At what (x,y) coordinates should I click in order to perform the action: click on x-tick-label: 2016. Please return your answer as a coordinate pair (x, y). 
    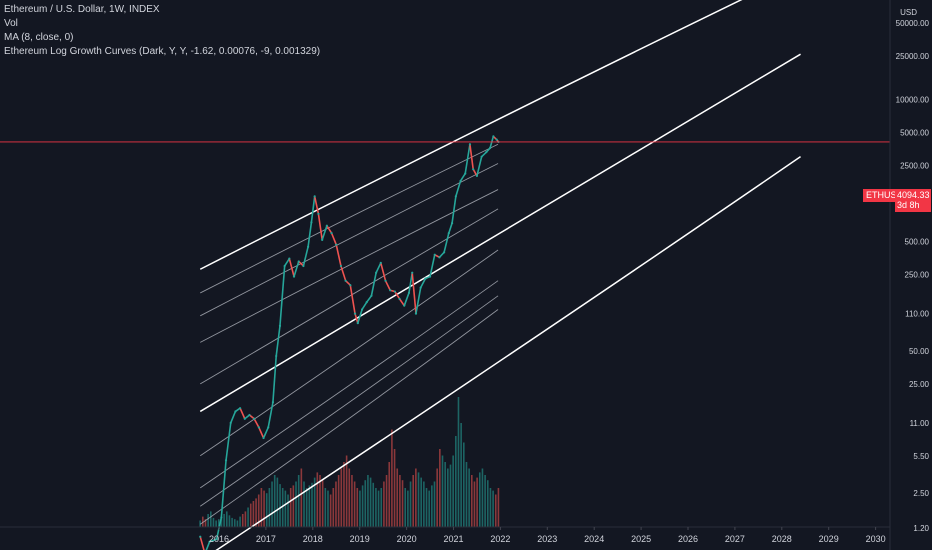
    Looking at the image, I should click on (219, 539).